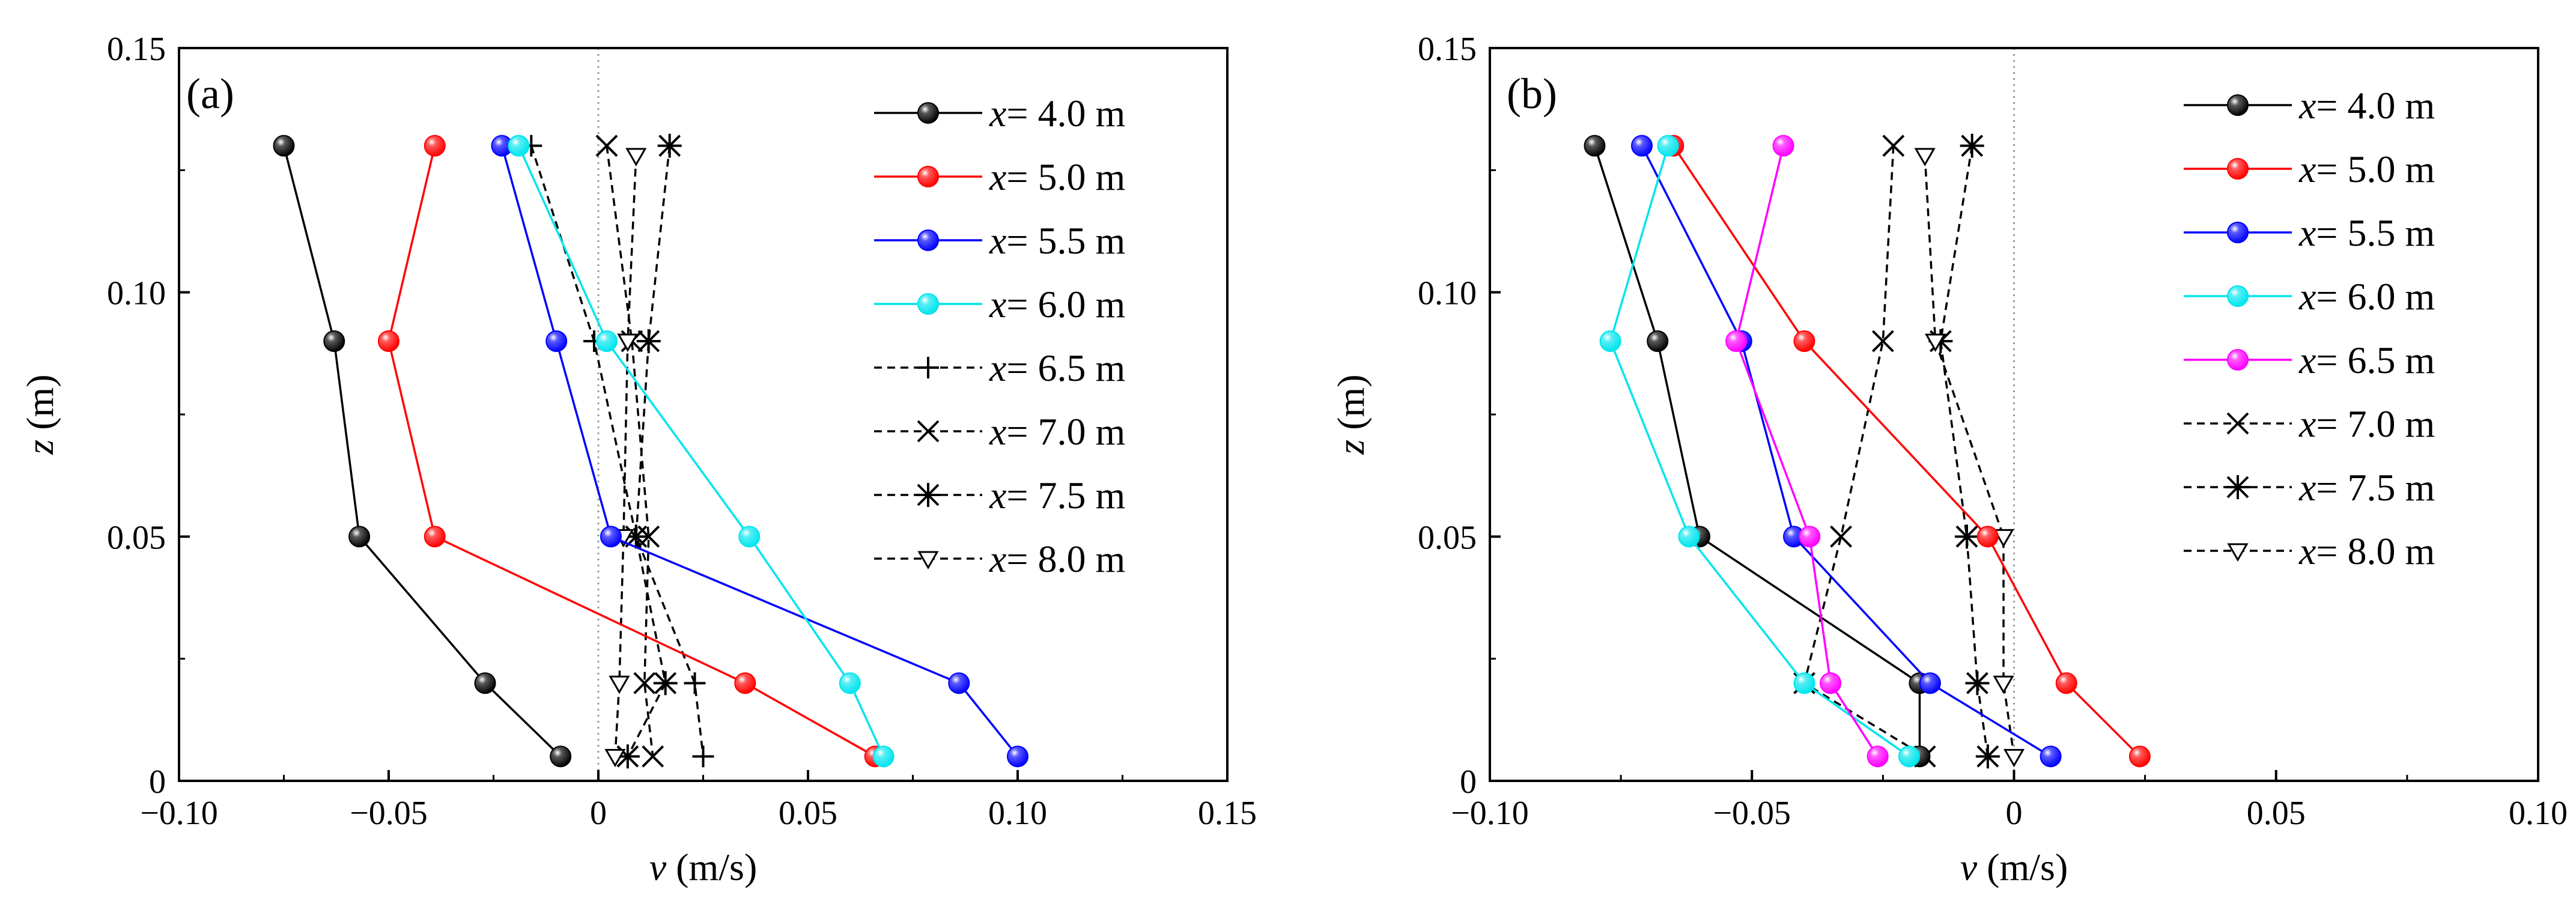 Image resolution: width=2576 pixels, height=913 pixels. What do you see at coordinates (703, 867) in the screenshot?
I see `x-axis-title: v (m/s)` at bounding box center [703, 867].